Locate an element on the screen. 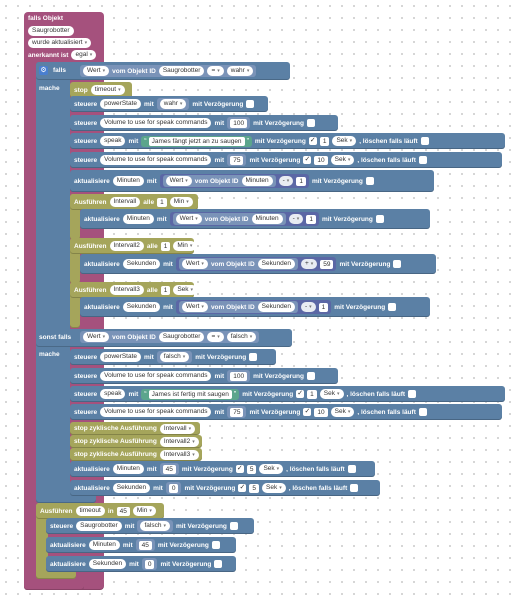 Image resolution: width=513 pixels, height=603 pixels. volume-value-block: 100 is located at coordinates (239, 123).